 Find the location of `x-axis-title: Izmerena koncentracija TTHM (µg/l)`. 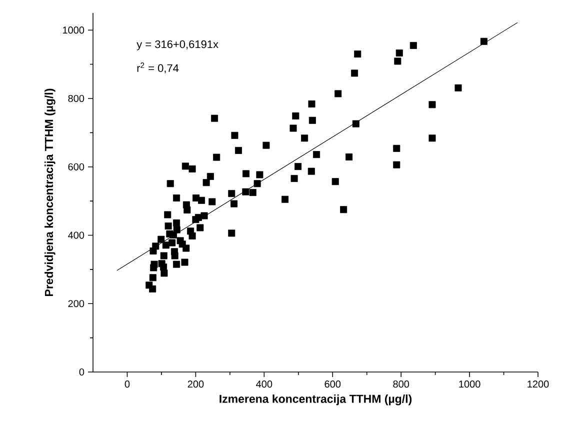

x-axis-title: Izmerena koncentracija TTHM (µg/l) is located at coordinates (316, 400).